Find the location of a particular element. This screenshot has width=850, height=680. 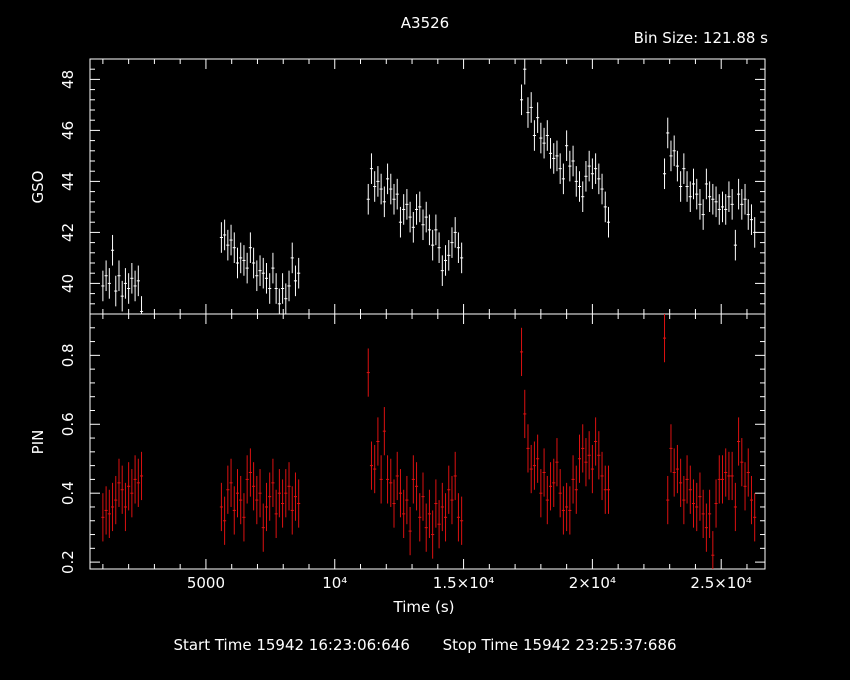

x-axis-label: Time (s) is located at coordinates (424, 607).